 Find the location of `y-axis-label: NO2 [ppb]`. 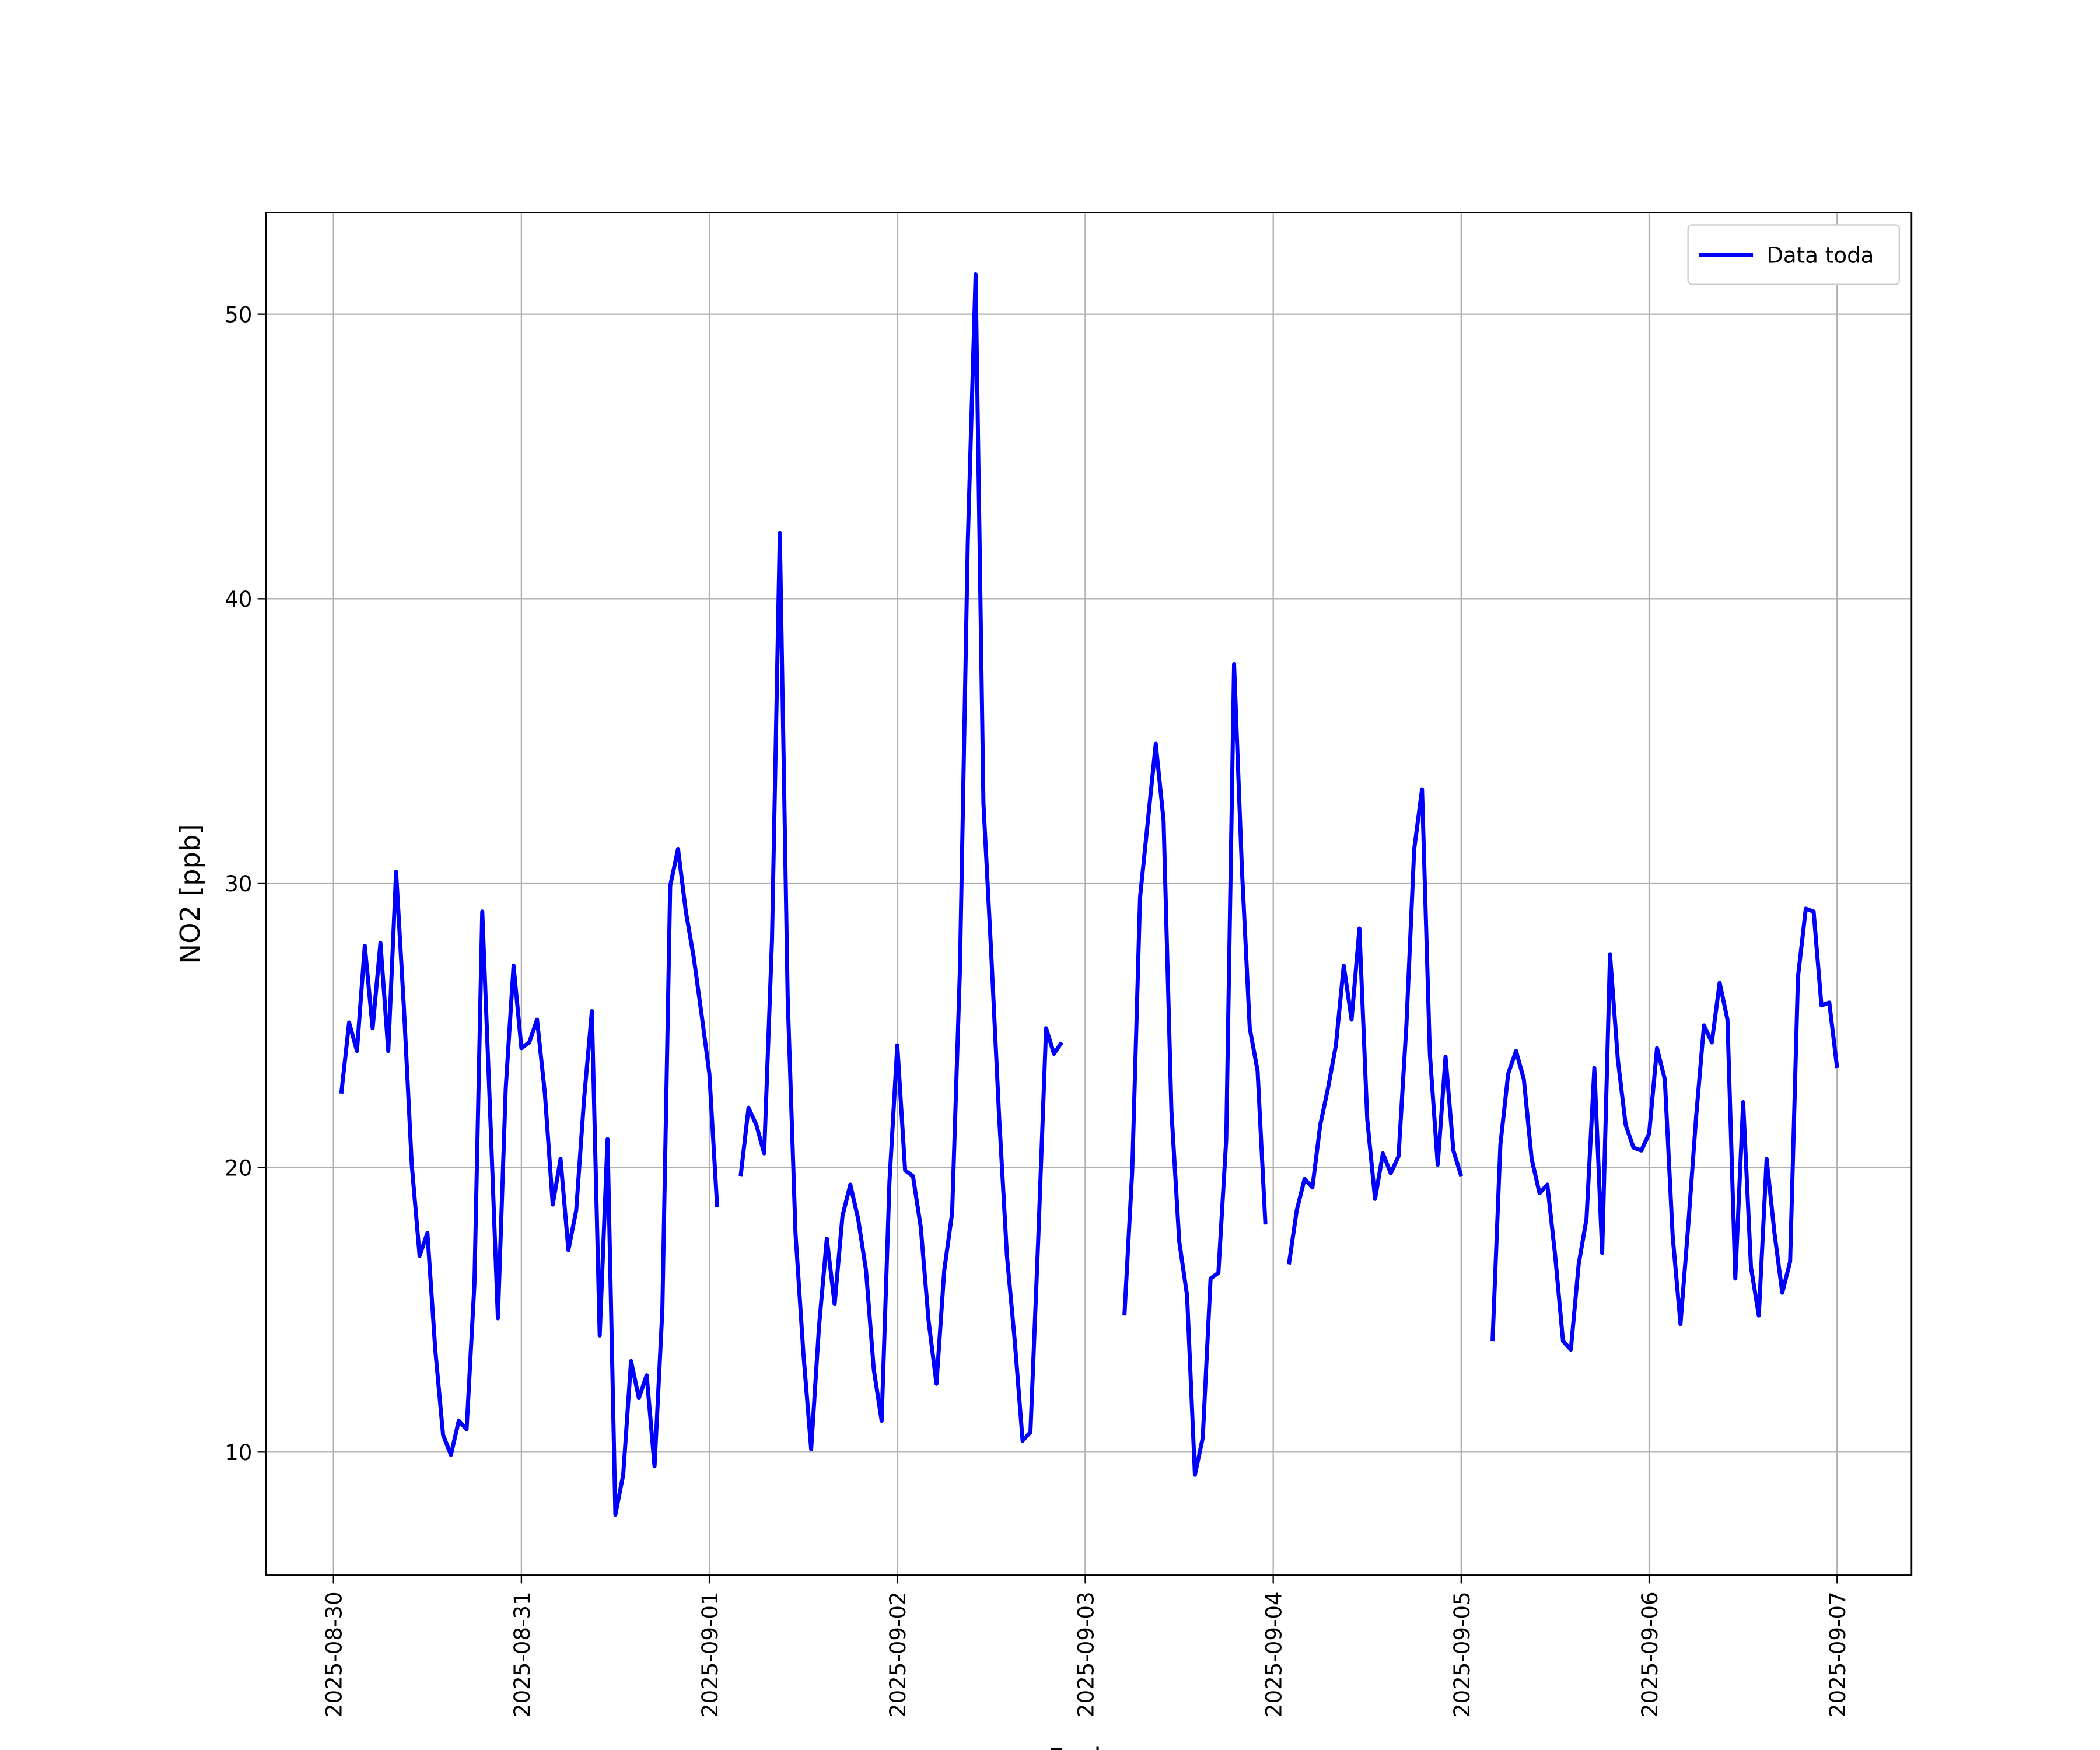

y-axis-label: NO2 [ppb] is located at coordinates (190, 894).